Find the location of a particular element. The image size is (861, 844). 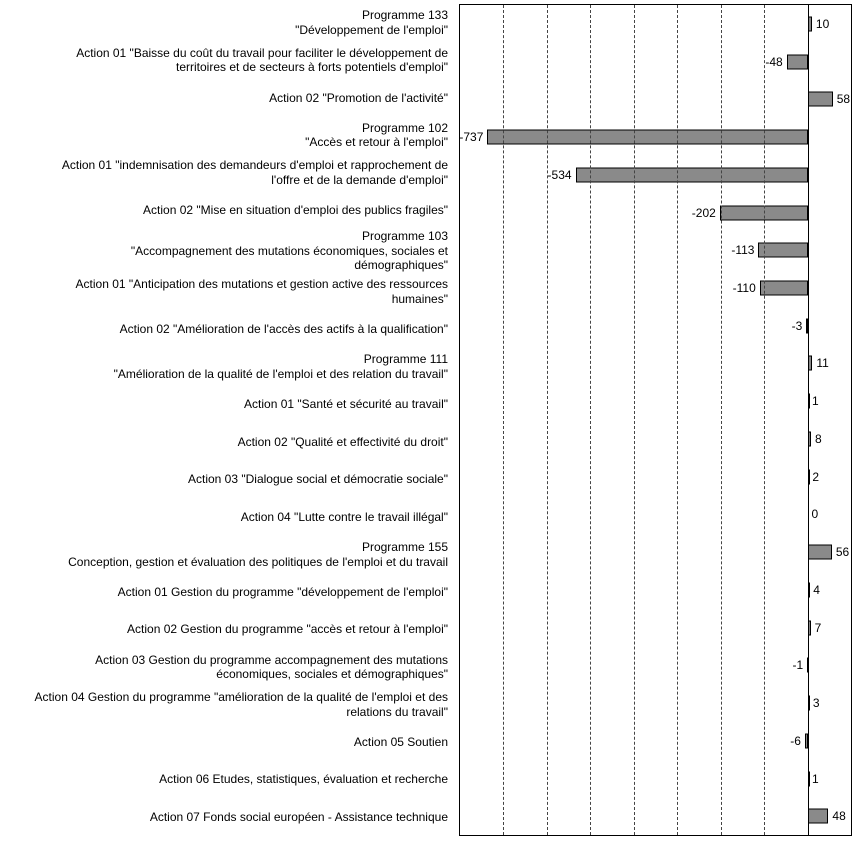

bar-row: 8 is located at coordinates (655, 439).